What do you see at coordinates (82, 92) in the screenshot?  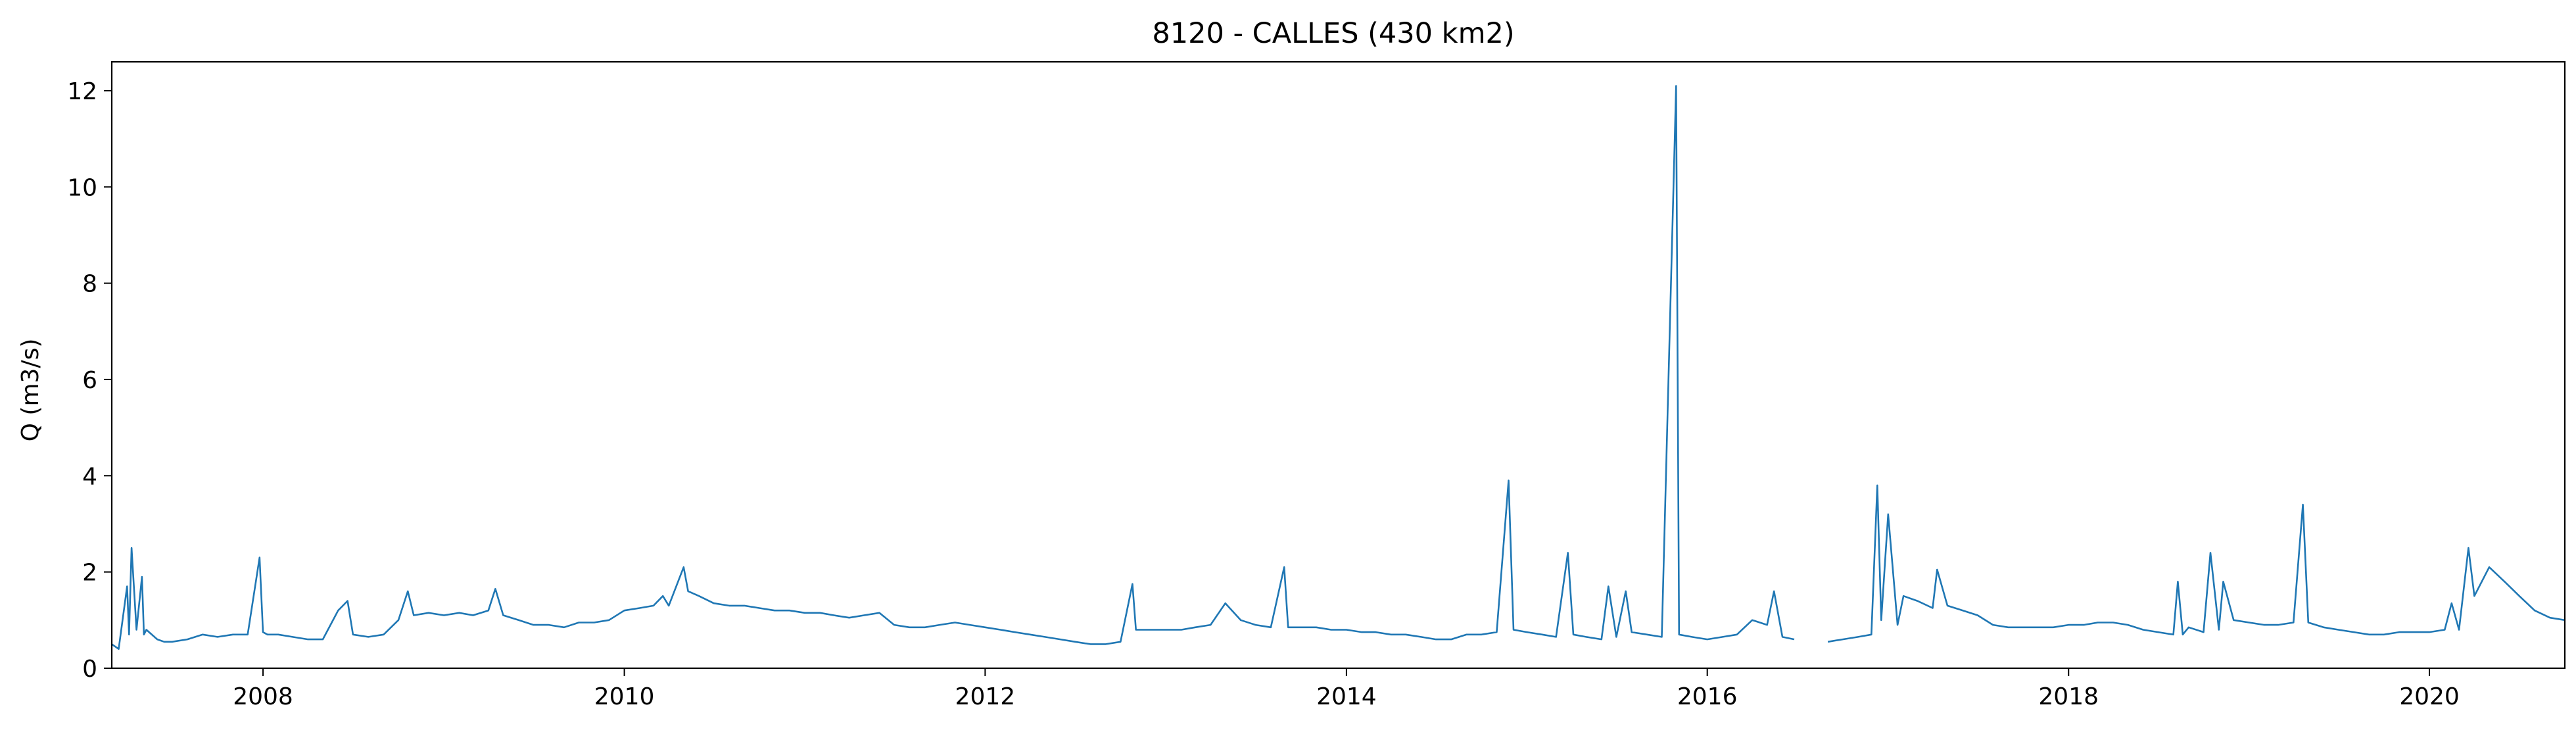 I see `y-tick-label: 12` at bounding box center [82, 92].